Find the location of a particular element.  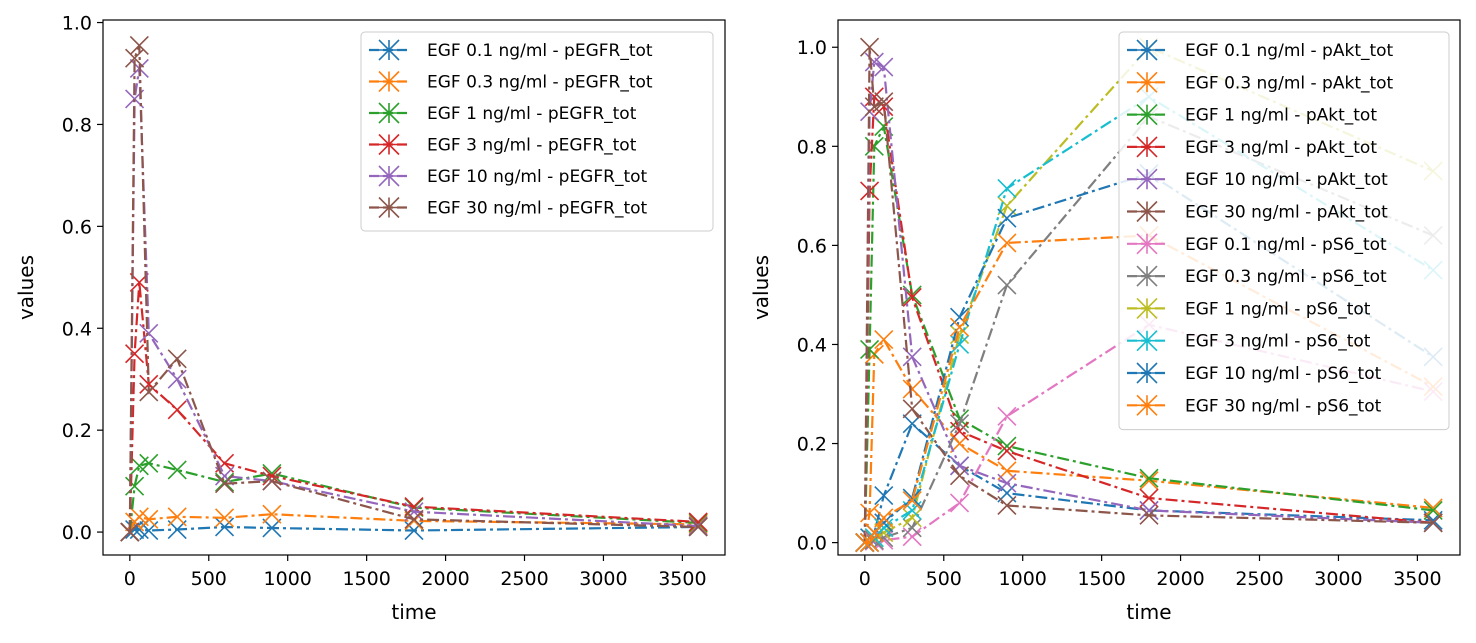

legend-entry: EGF 0.1 ng/ml - pEGFR_tot is located at coordinates (540, 51).